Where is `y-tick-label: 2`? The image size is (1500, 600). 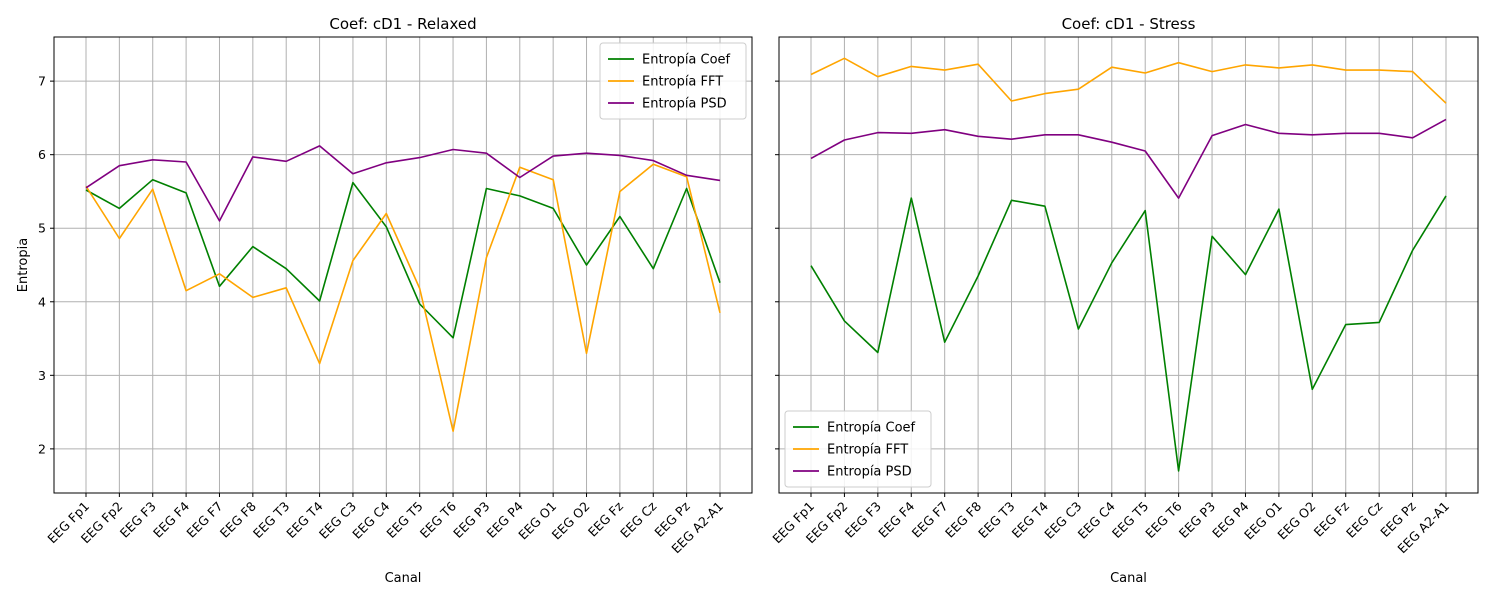 y-tick-label: 2 is located at coordinates (42, 448).